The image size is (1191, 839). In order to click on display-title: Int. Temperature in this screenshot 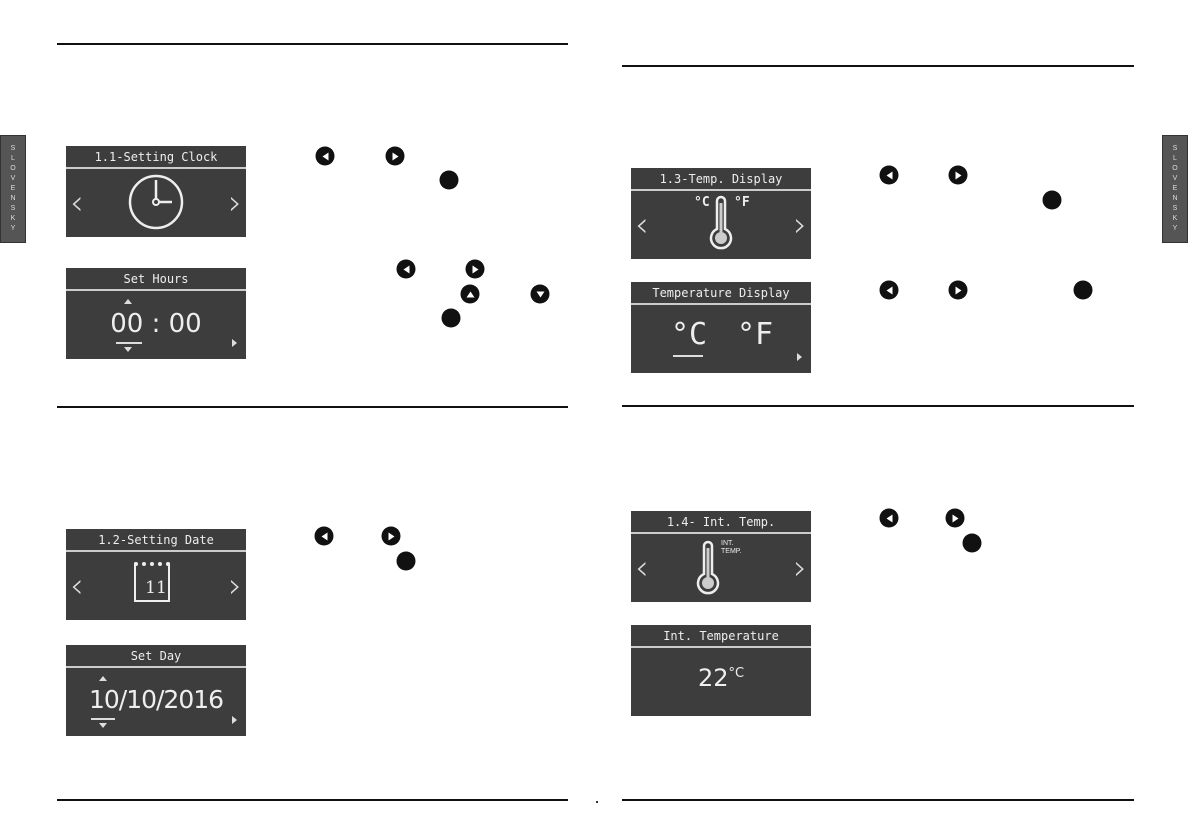, I will do `click(721, 636)`.